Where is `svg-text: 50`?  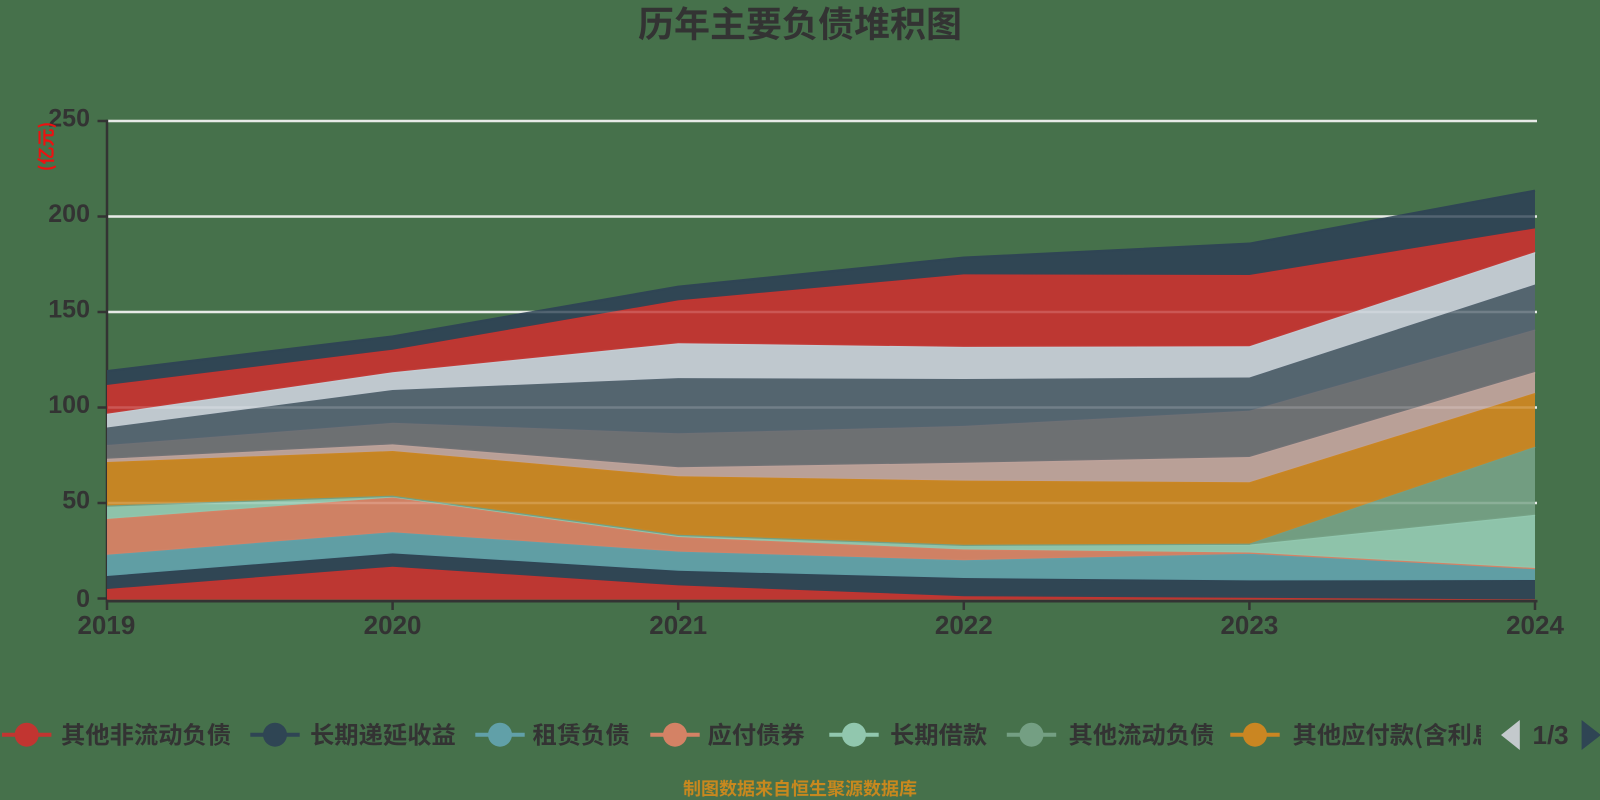
svg-text: 50 is located at coordinates (76, 501).